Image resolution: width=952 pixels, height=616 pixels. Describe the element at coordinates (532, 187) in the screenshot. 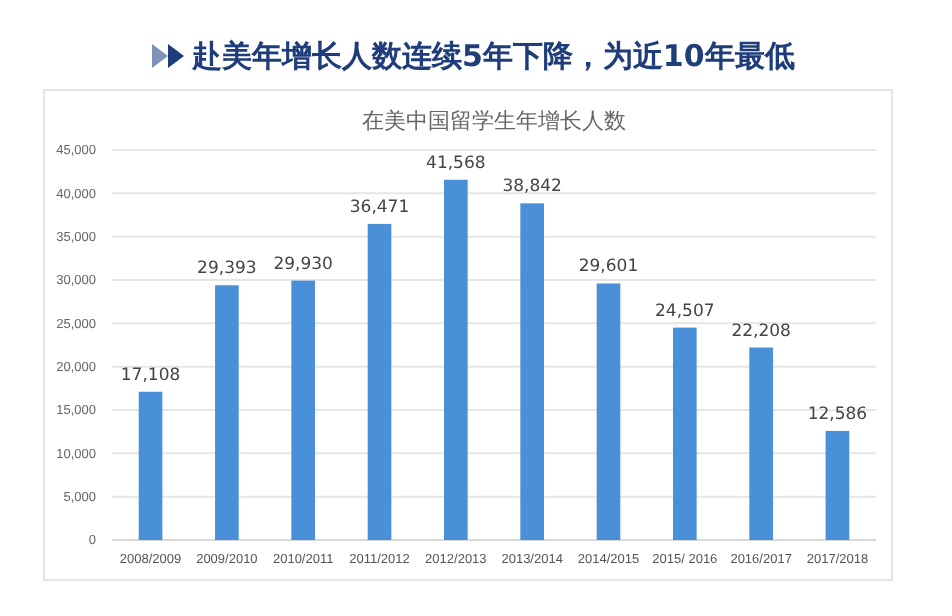

I see `data-label: 38,842` at that location.